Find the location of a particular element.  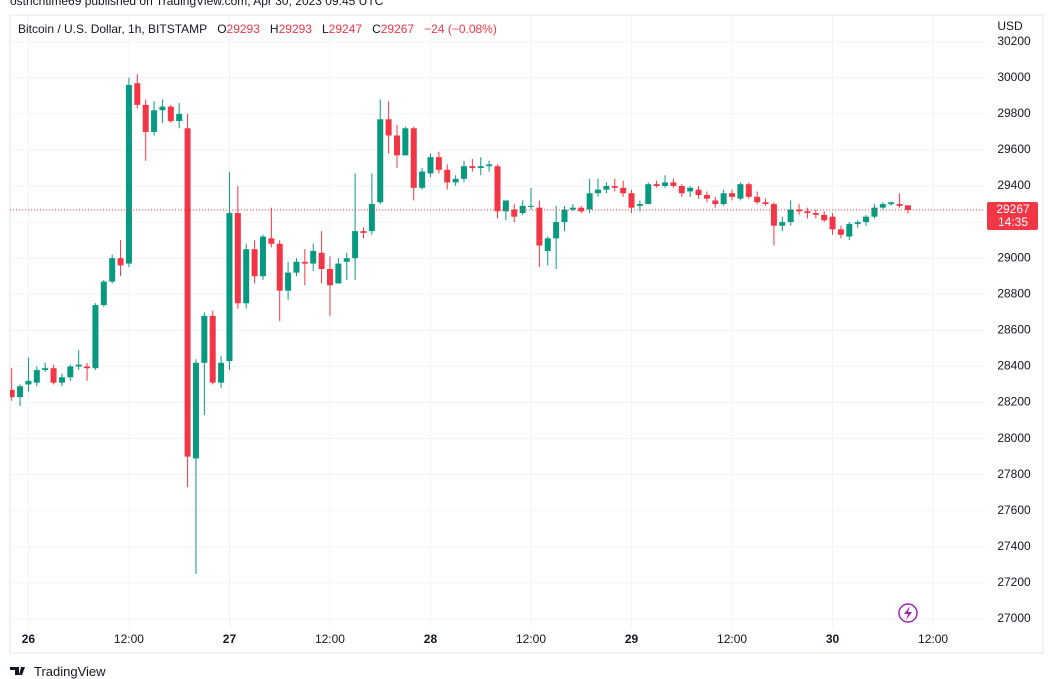

alert-icon is located at coordinates (908, 613).